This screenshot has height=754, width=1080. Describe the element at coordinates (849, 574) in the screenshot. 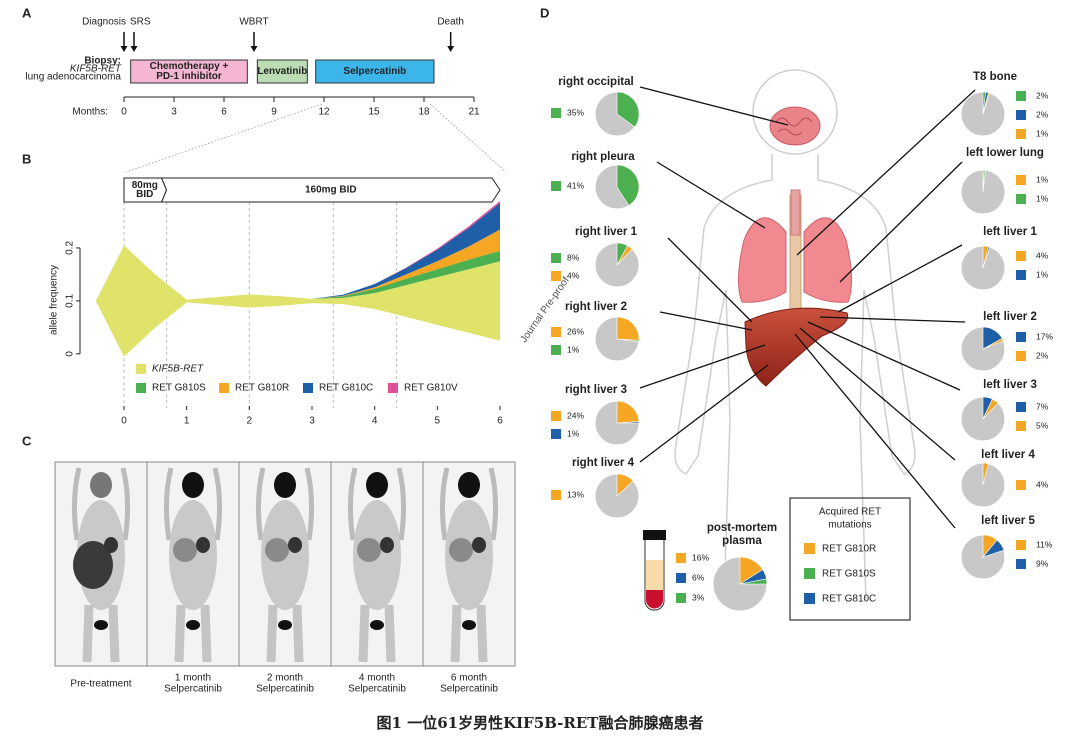

I see `legend-label: RET G810S` at that location.